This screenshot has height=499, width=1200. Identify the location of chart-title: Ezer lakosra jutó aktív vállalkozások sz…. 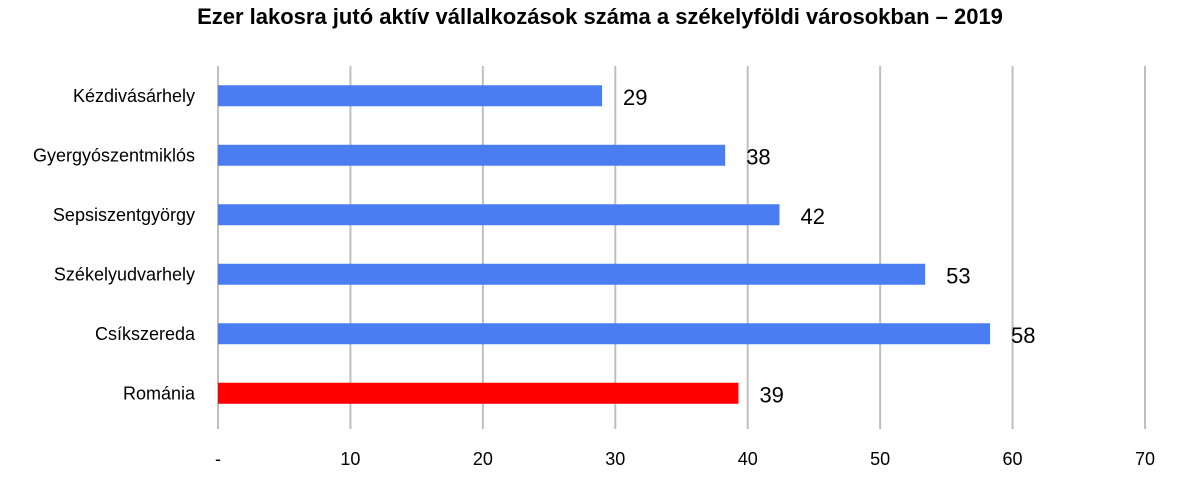
(600, 16).